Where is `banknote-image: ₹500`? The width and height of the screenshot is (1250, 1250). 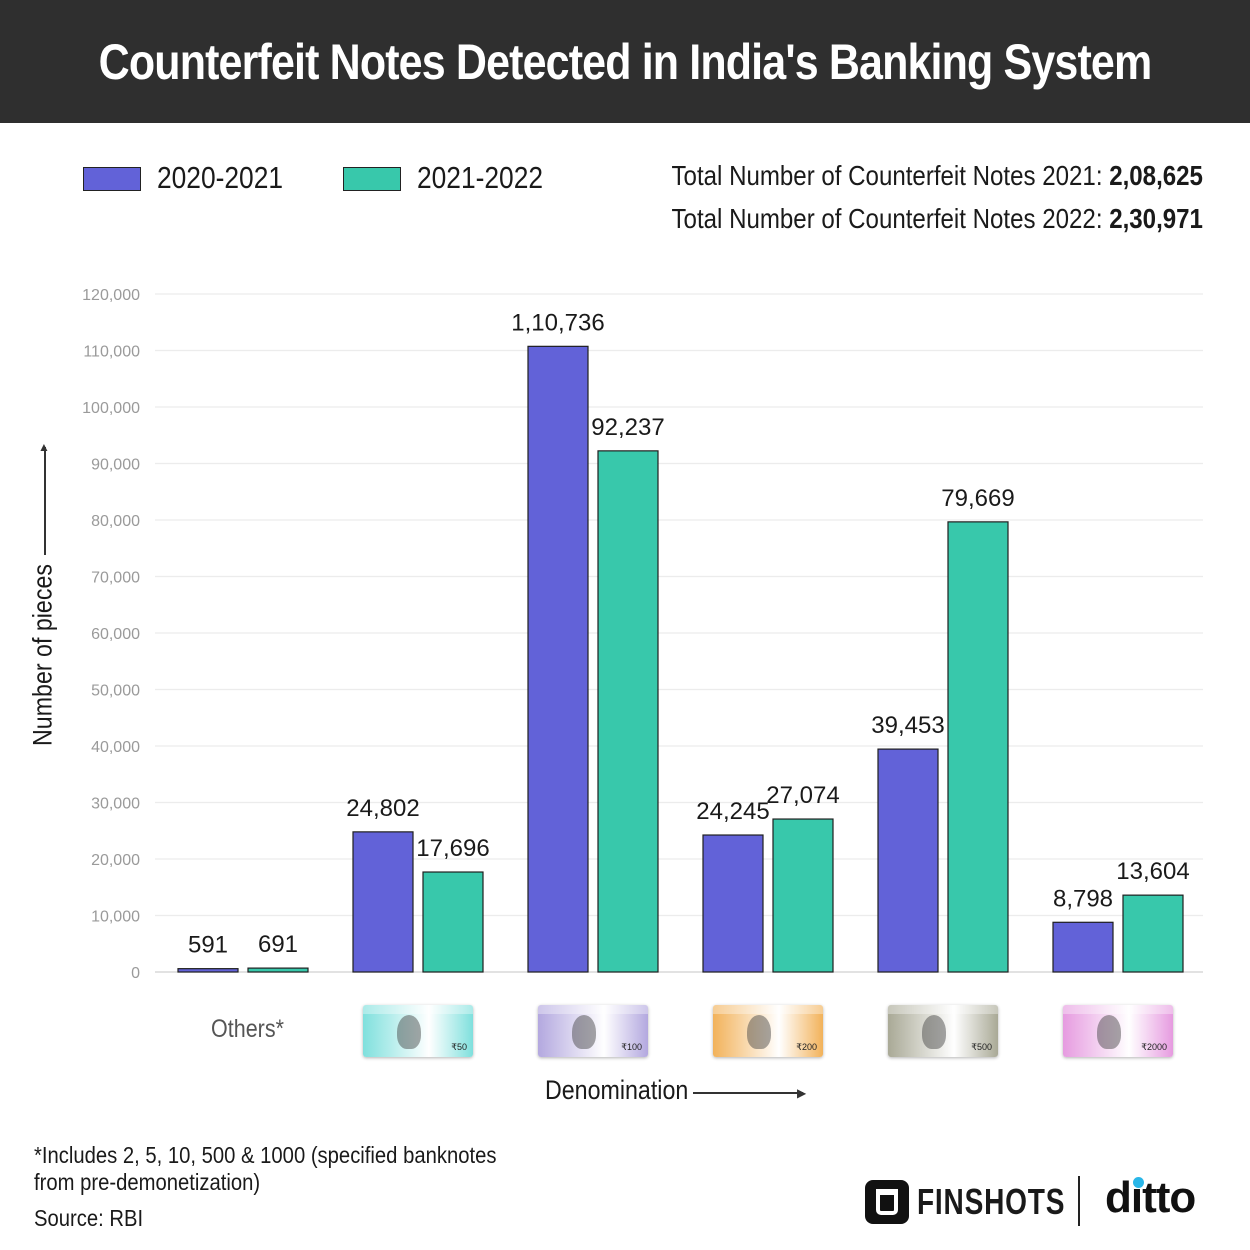 banknote-image: ₹500 is located at coordinates (943, 1031).